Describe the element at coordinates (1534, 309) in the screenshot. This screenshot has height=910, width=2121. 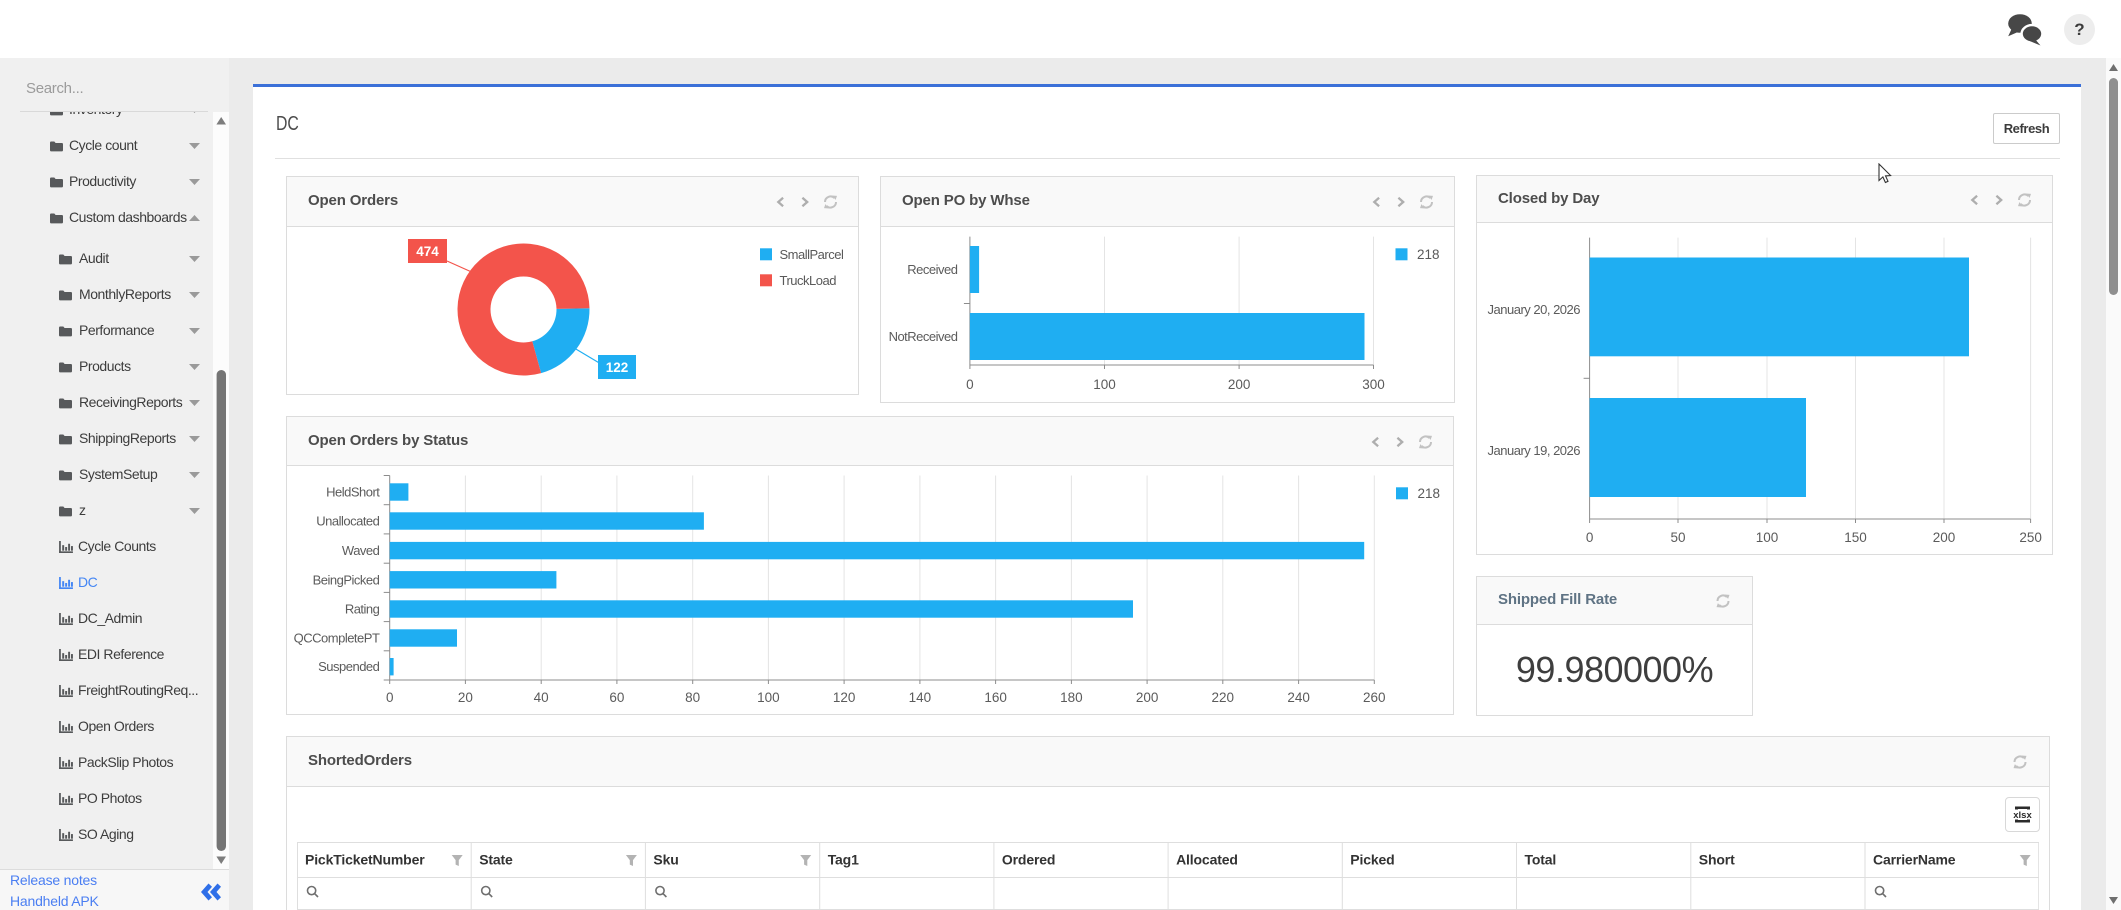
I see `svg-text: January 20, 2026` at that location.